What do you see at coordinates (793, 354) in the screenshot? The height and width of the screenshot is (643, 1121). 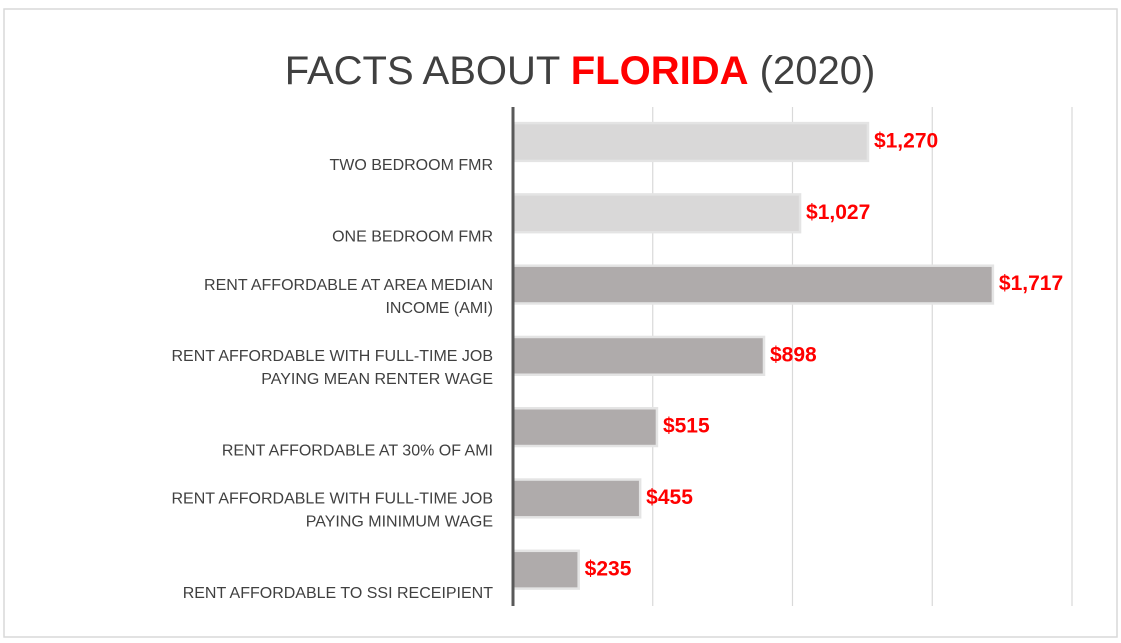 I see `data-label: $898` at bounding box center [793, 354].